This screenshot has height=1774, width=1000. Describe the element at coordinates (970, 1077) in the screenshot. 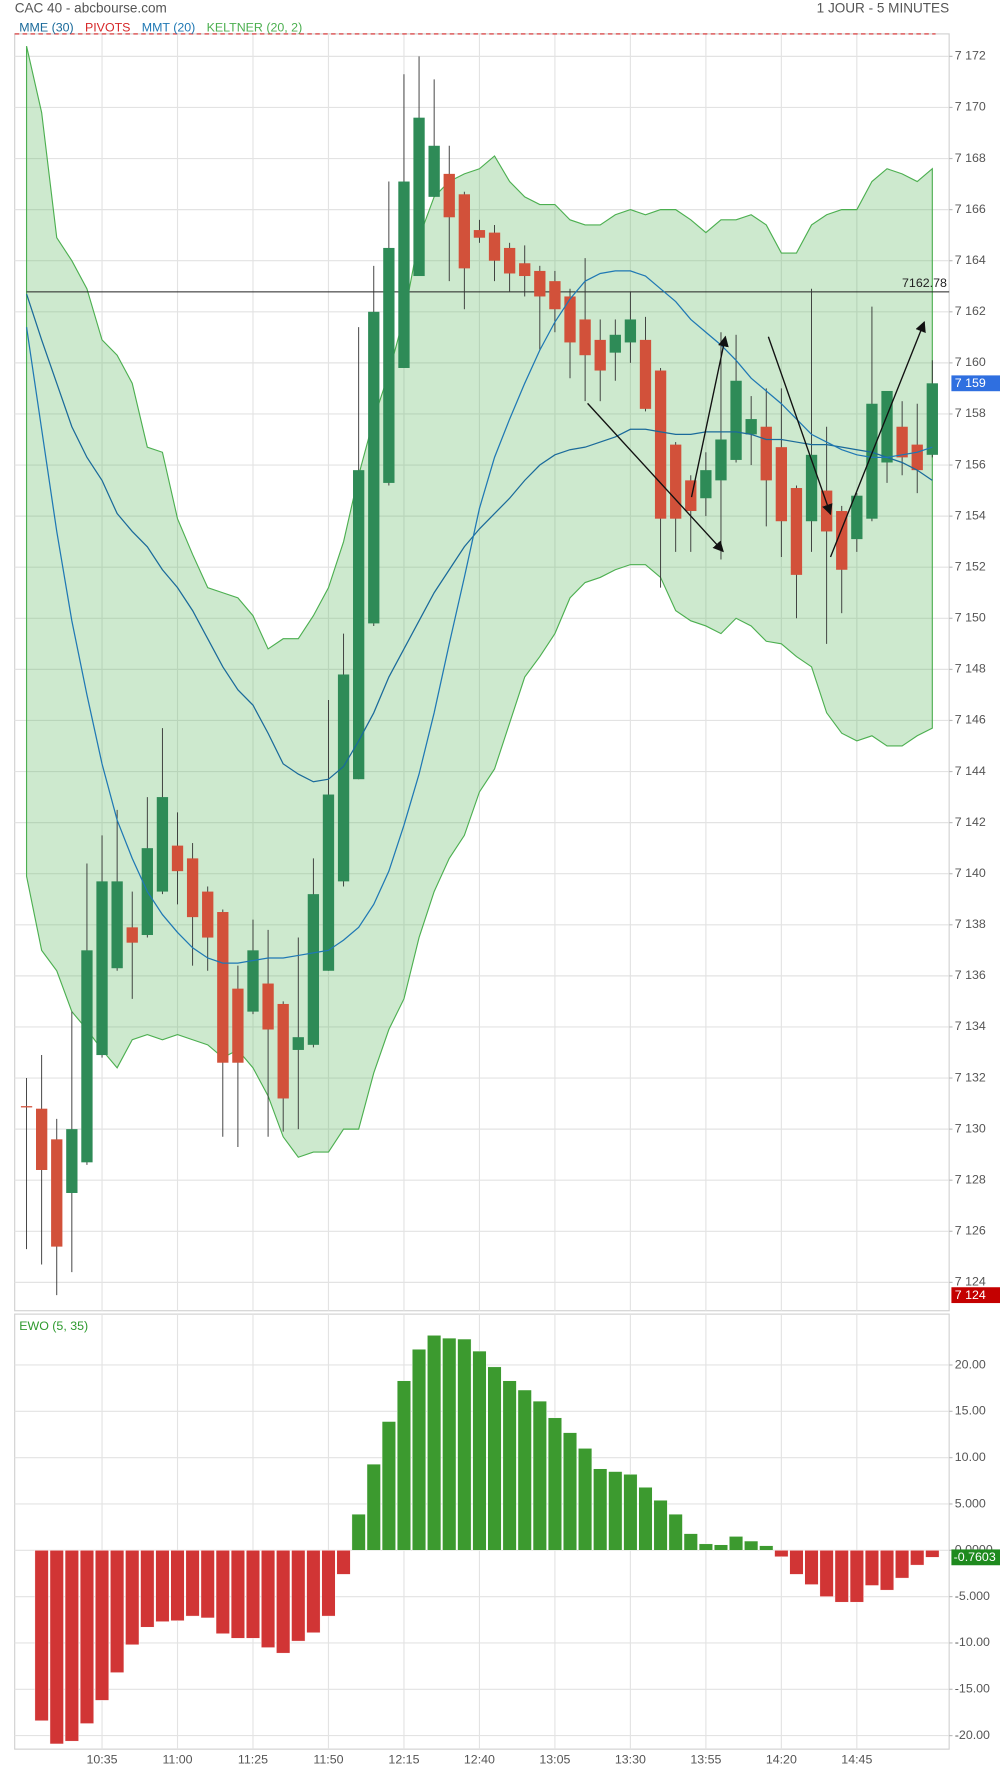

I see `y-tick-label: 7 132` at that location.